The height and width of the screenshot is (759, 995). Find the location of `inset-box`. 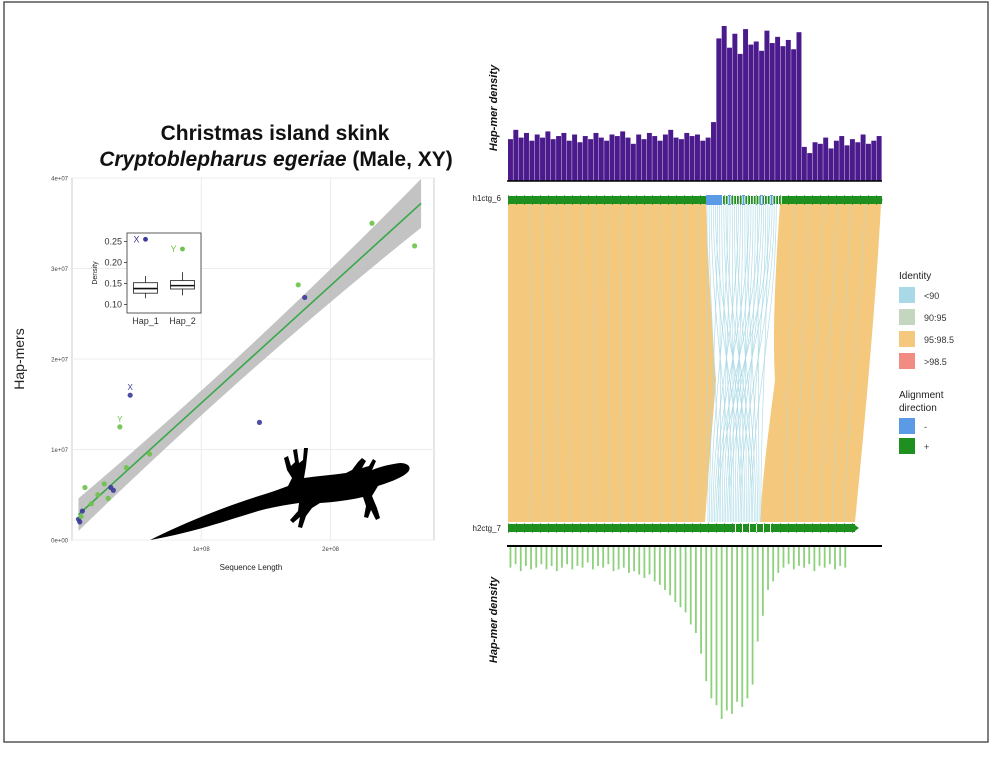

inset-box is located at coordinates (182, 285).